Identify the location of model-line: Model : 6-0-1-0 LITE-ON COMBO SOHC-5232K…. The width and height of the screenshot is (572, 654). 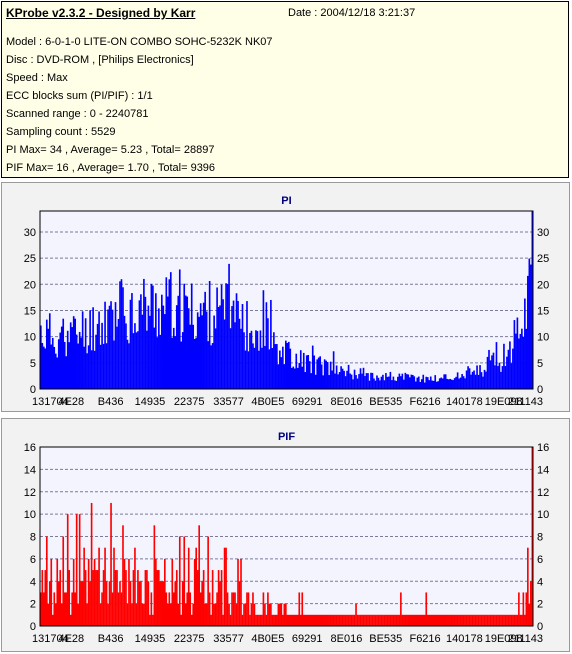
(139, 42).